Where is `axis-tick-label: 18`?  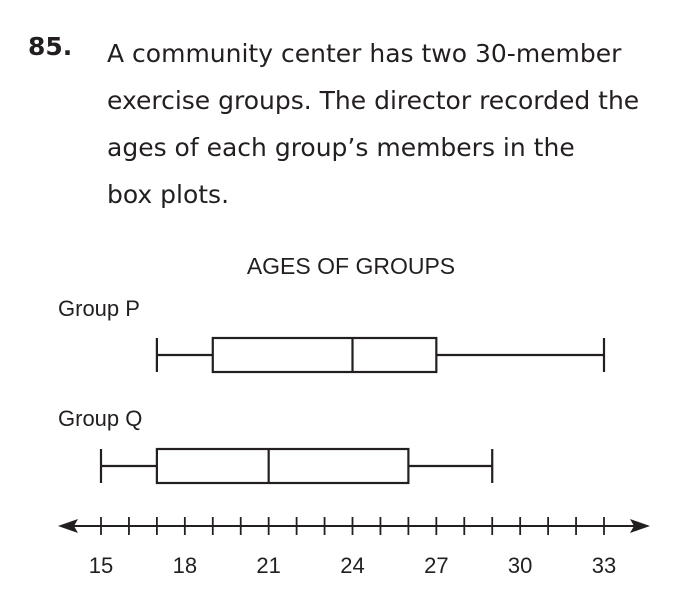 axis-tick-label: 18 is located at coordinates (185, 565).